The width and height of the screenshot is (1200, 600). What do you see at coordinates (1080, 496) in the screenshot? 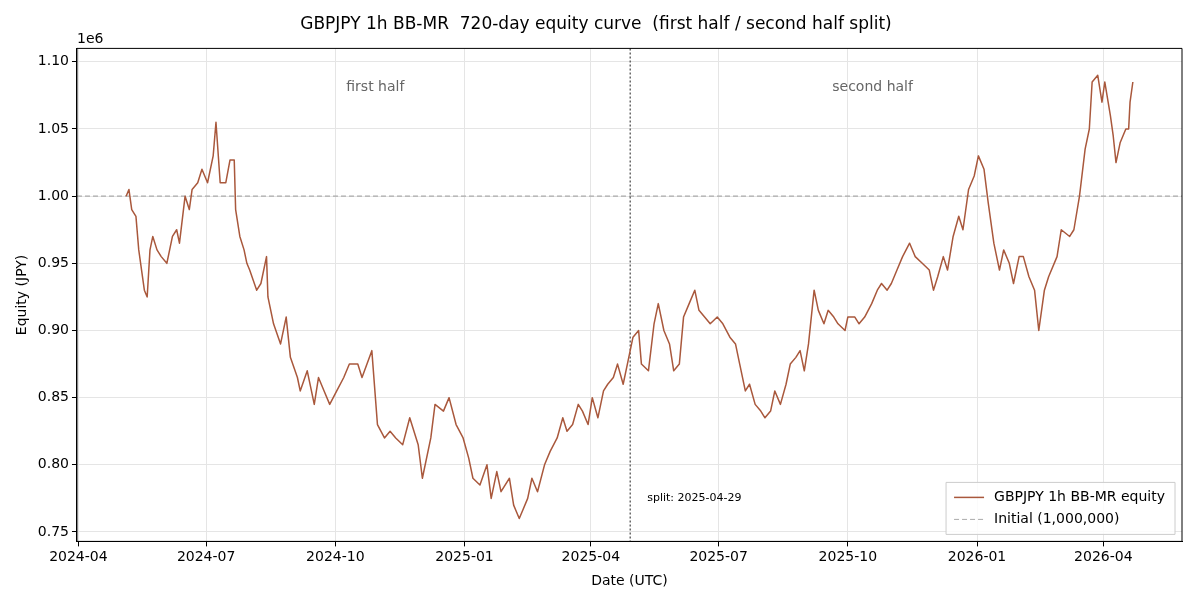
I see `legend-label: GBPJPY 1h BB-MR equity` at bounding box center [1080, 496].